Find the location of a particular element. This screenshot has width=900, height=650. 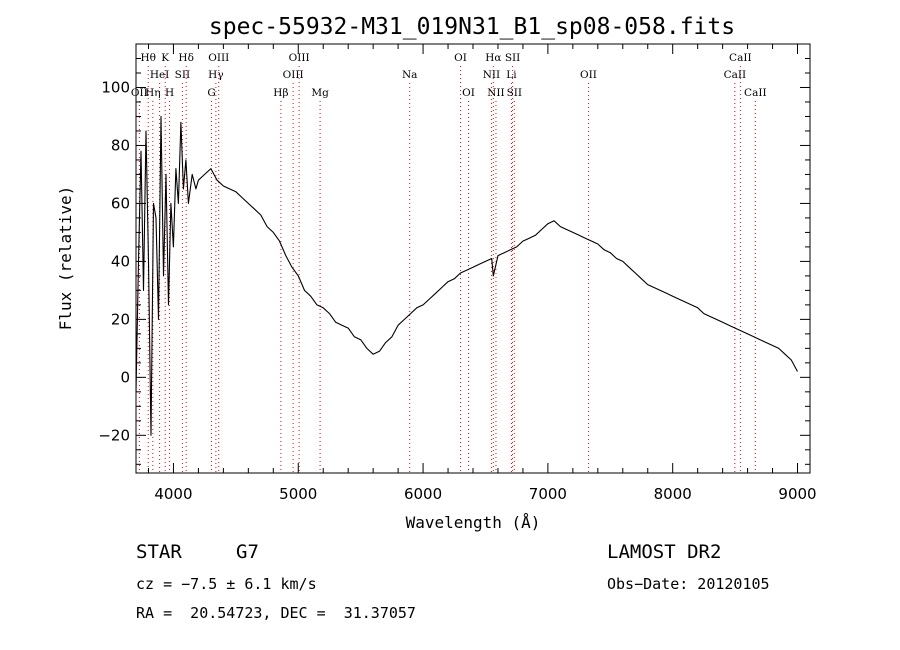

survey-name: LAMOST DR2 is located at coordinates (664, 552).